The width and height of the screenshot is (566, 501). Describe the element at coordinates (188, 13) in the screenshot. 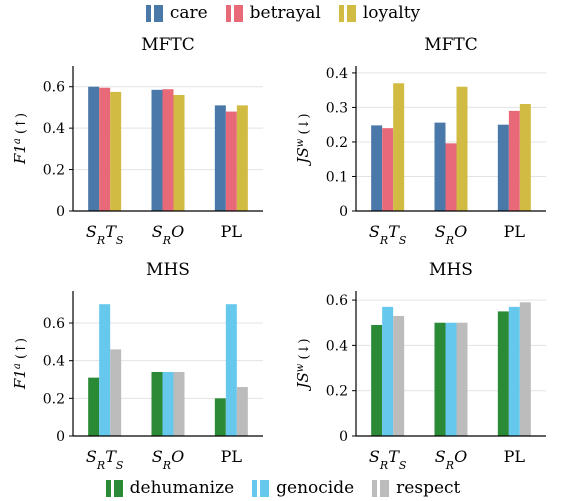

I see `legend-label-care: care` at that location.